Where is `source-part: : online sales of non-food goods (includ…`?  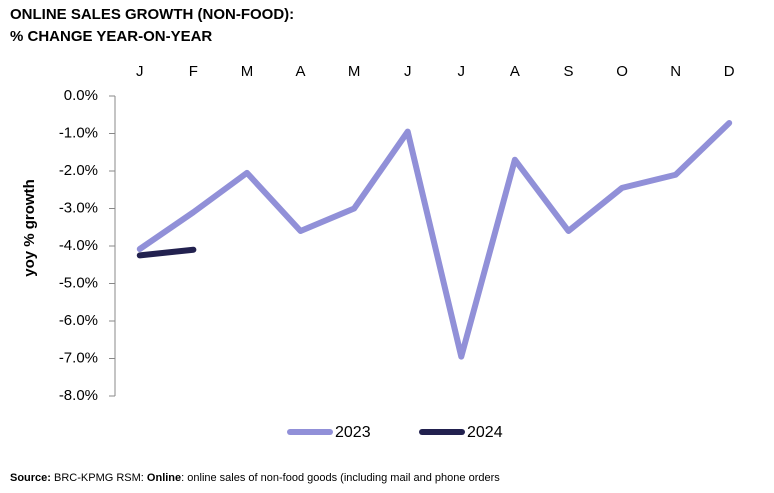
source-part: : online sales of non-food goods (includ… is located at coordinates (340, 478).